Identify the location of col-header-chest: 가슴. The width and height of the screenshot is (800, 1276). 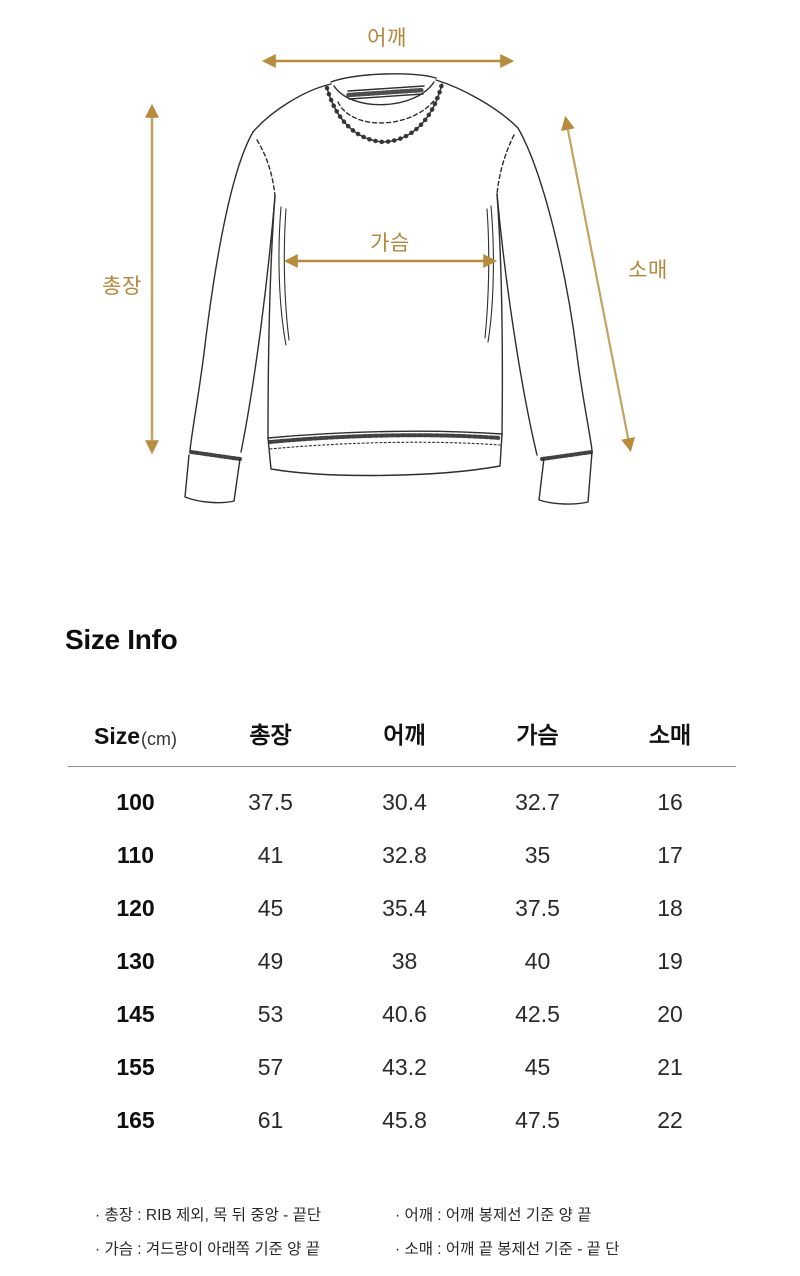
(537, 735).